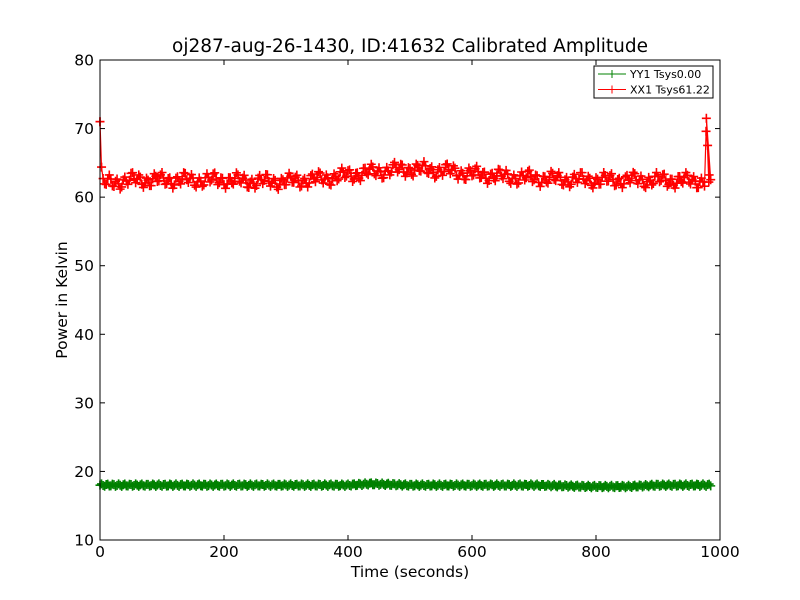  What do you see at coordinates (719, 552) in the screenshot?
I see `x-tick-label: 1000` at bounding box center [719, 552].